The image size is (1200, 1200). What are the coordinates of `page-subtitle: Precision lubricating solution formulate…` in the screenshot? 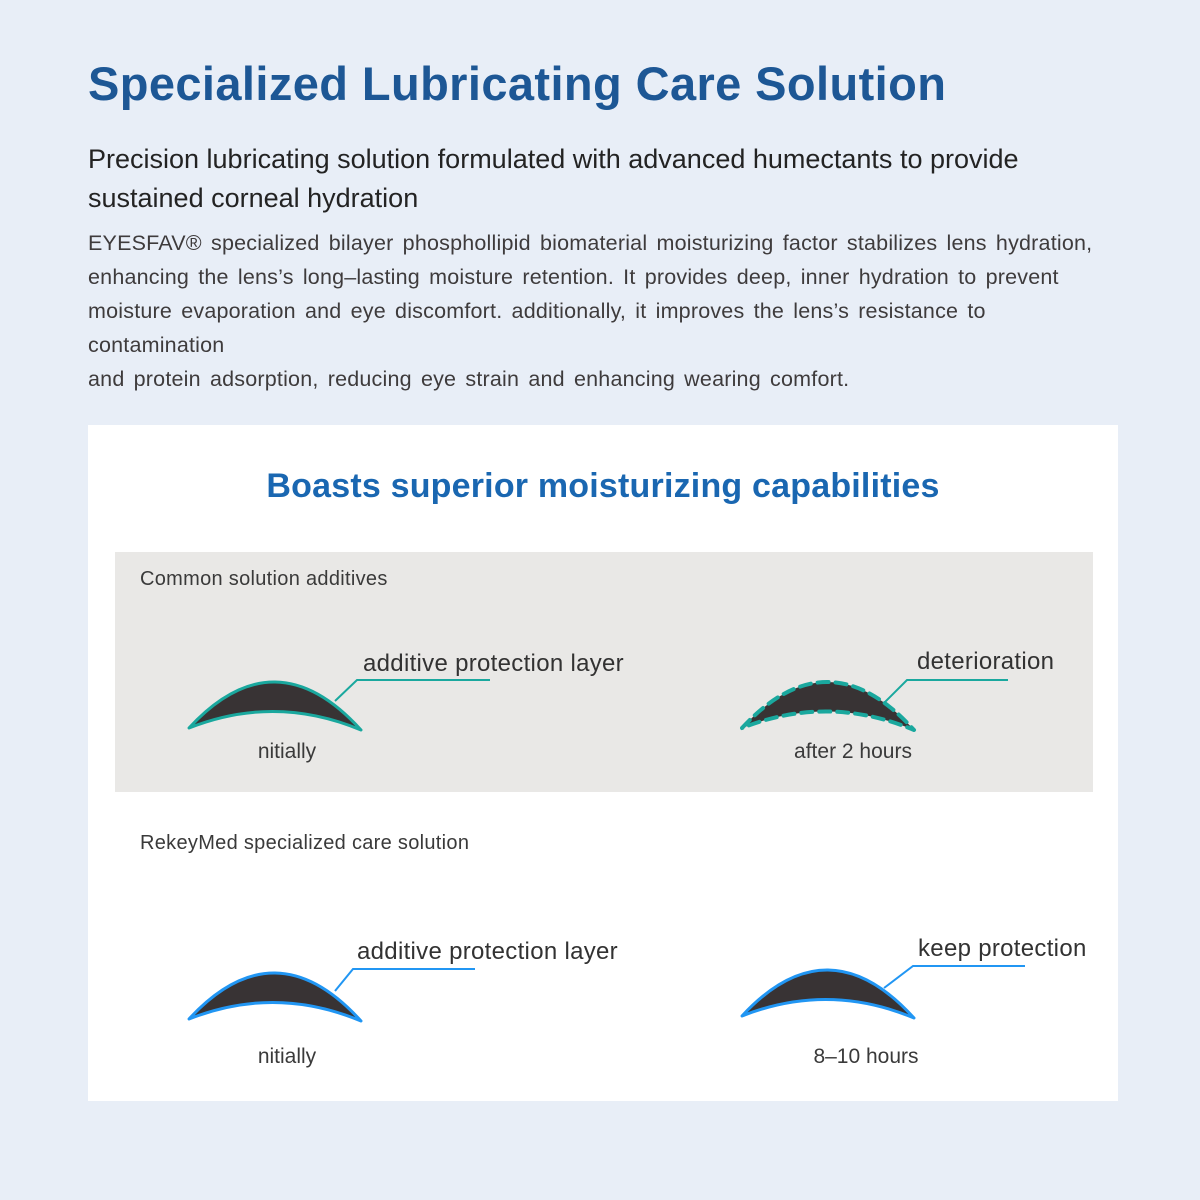 It's located at (553, 179).